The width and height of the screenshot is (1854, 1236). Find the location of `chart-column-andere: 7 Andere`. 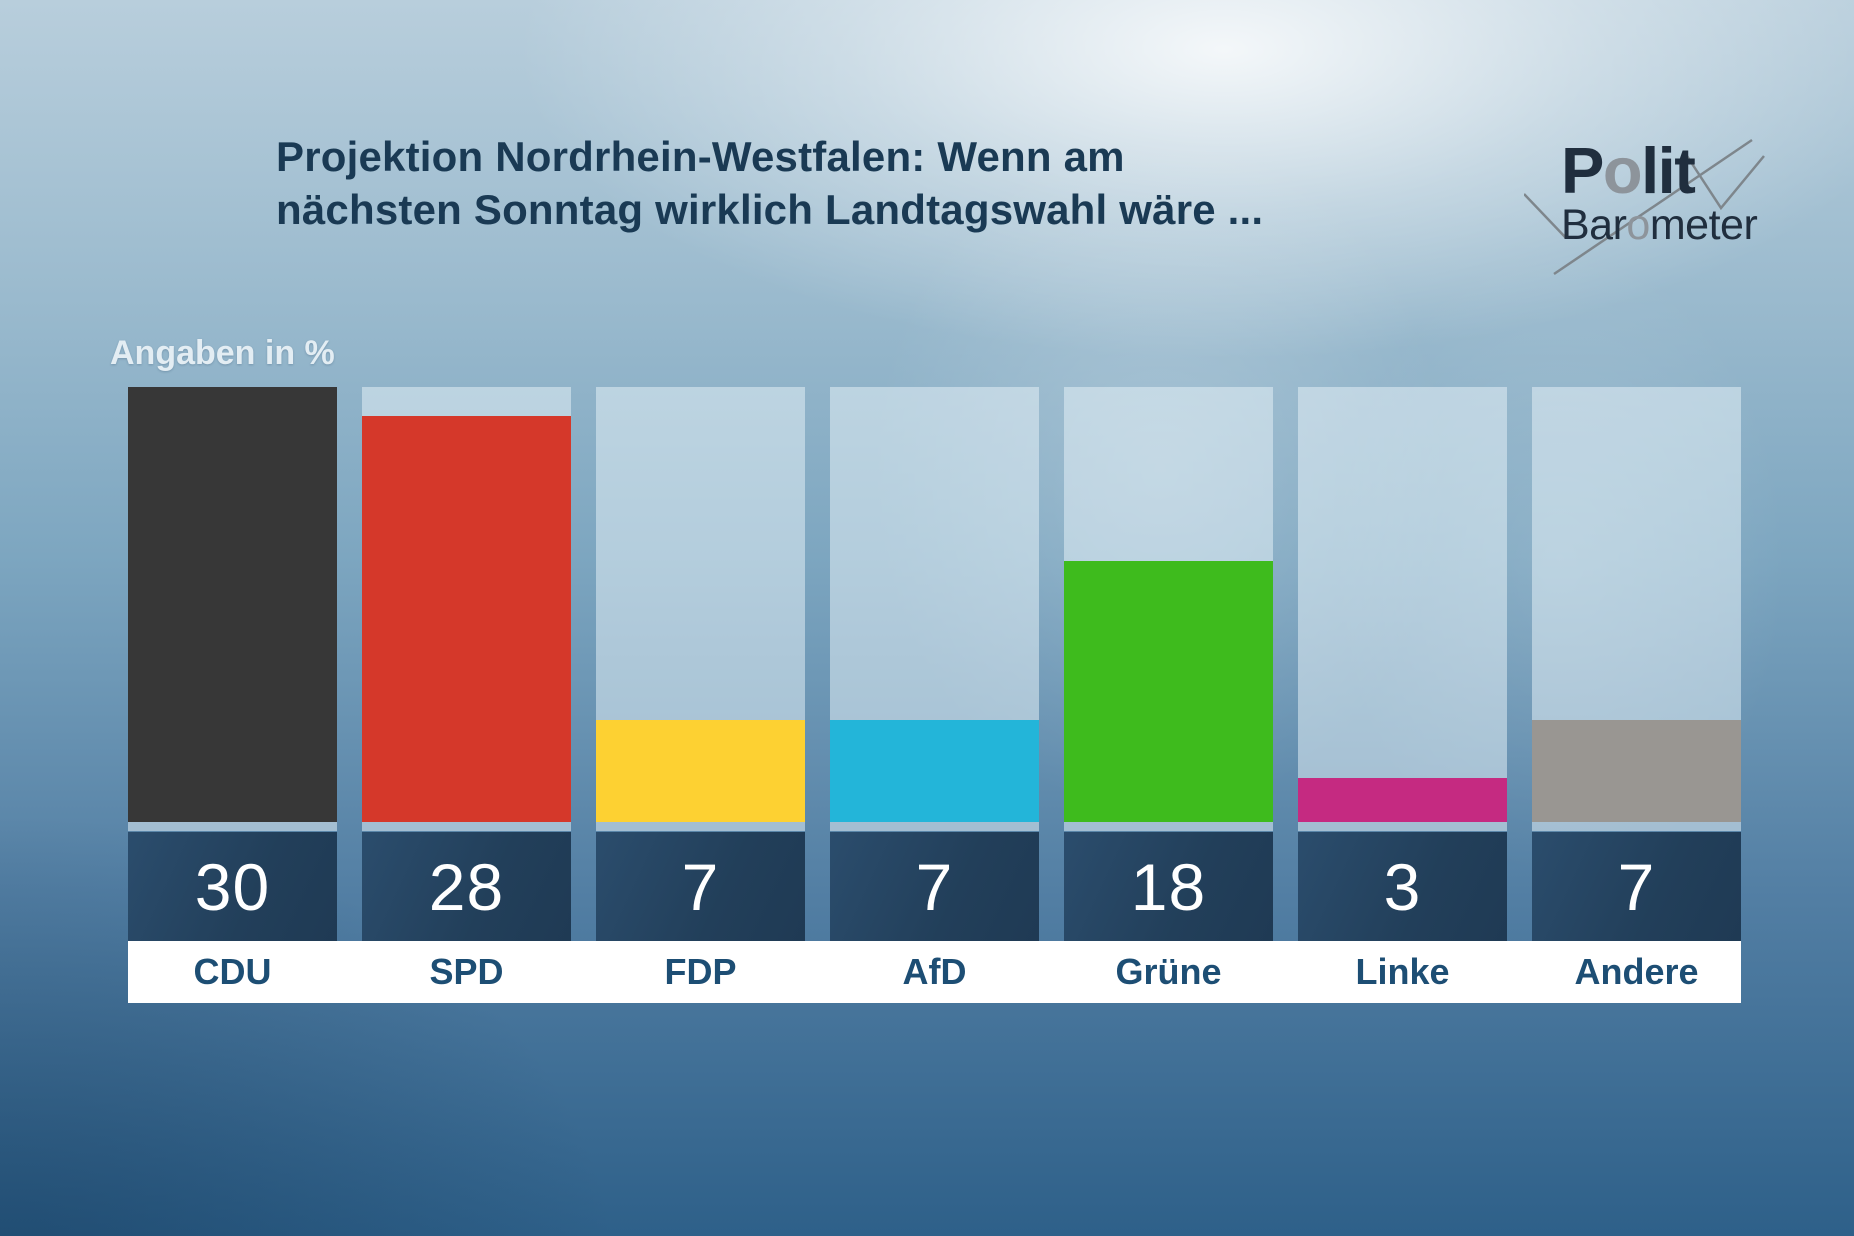

chart-column-andere: 7 Andere is located at coordinates (1636, 695).